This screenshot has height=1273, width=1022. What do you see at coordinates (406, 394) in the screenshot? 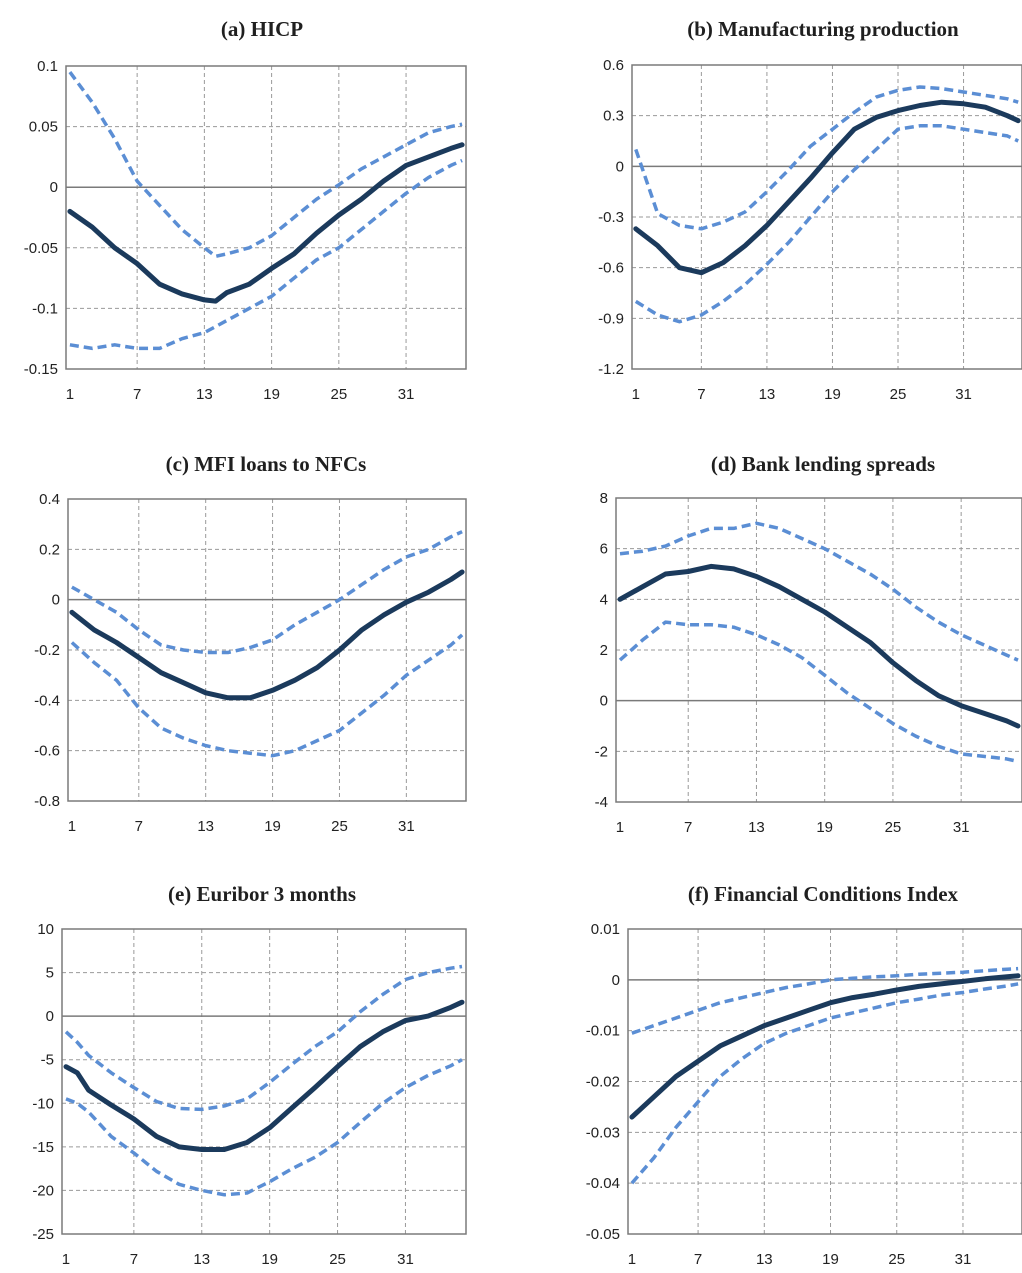
I see `chart-a-x-tick-label: 31` at bounding box center [406, 394].